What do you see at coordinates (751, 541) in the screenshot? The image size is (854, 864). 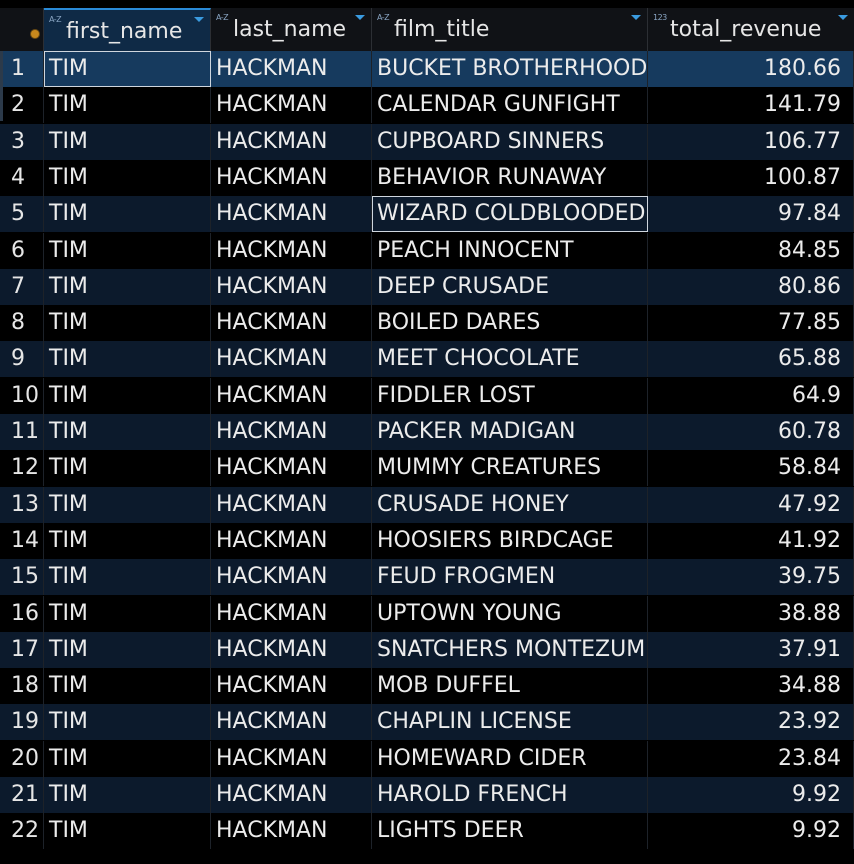 I see `cell-total-revenue: 41.92` at bounding box center [751, 541].